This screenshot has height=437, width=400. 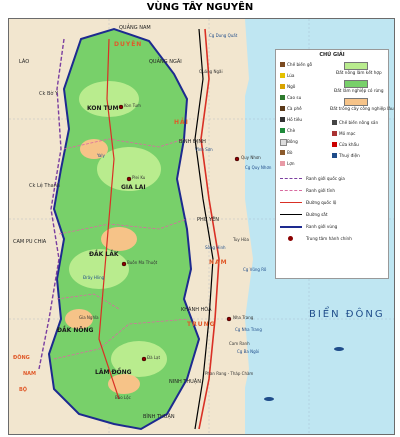 What do you see at coordinates (282, 75) in the screenshot?
I see `rice-icon` at bounding box center [282, 75].